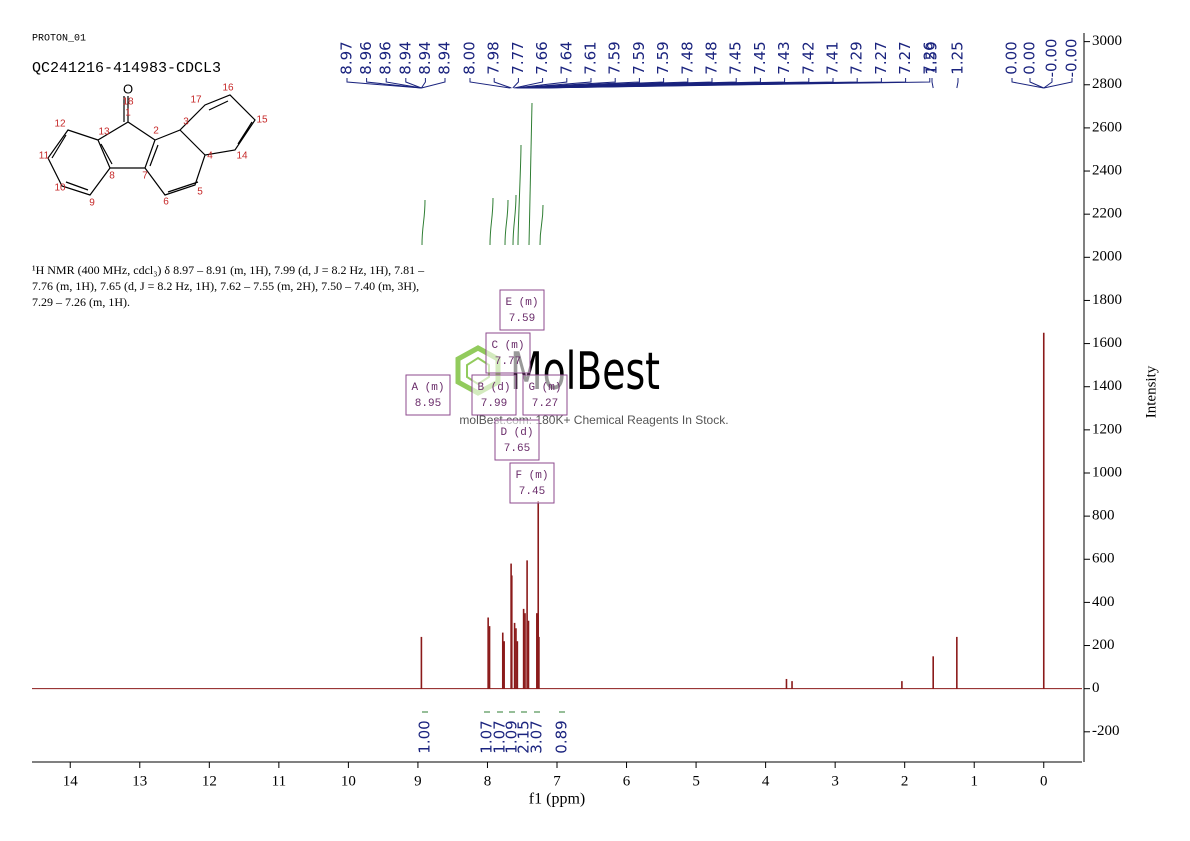 The image size is (1190, 841). What do you see at coordinates (104, 132) in the screenshot?
I see `atom-number: 13` at bounding box center [104, 132].